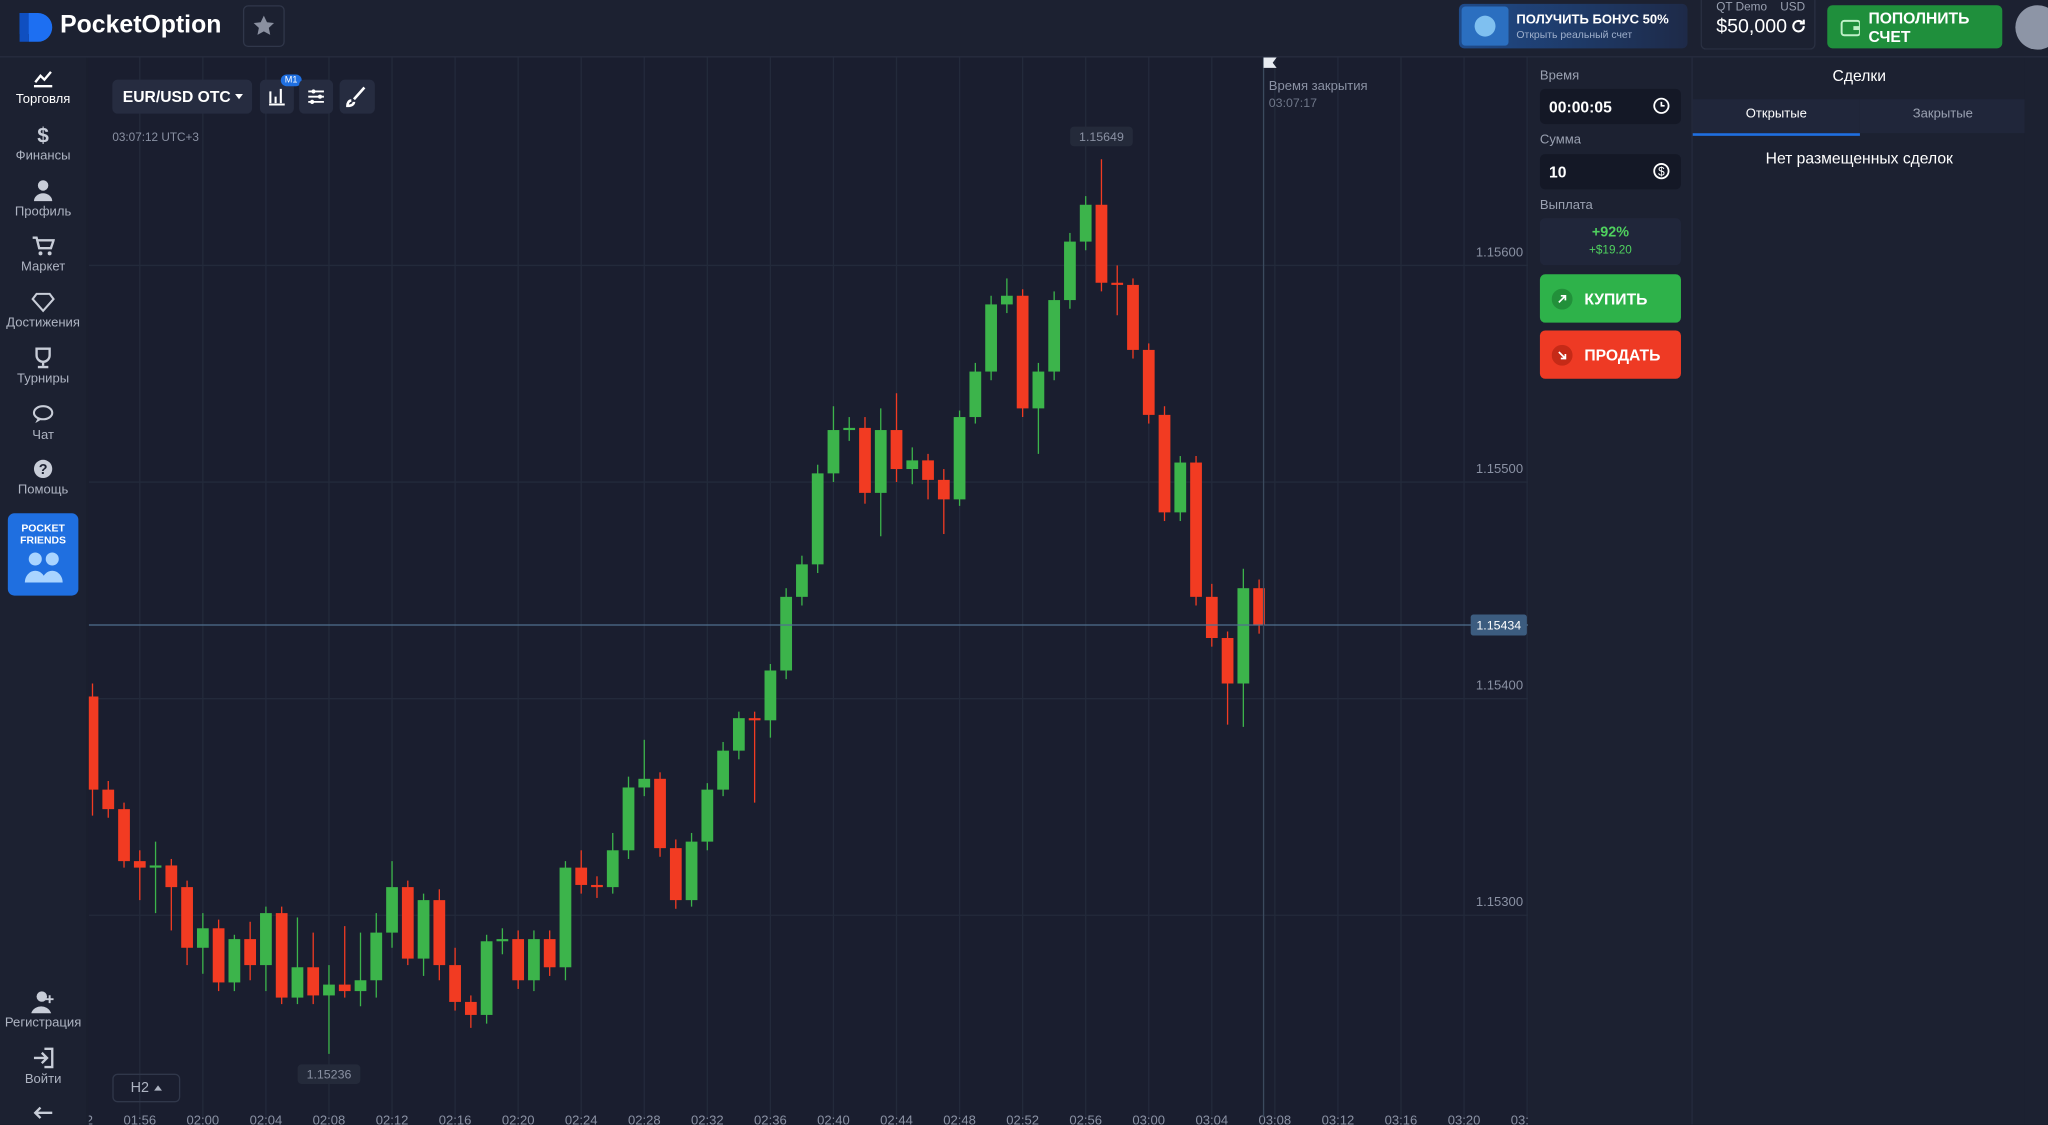 The height and width of the screenshot is (1125, 2048). I want to click on drawing-button, so click(357, 96).